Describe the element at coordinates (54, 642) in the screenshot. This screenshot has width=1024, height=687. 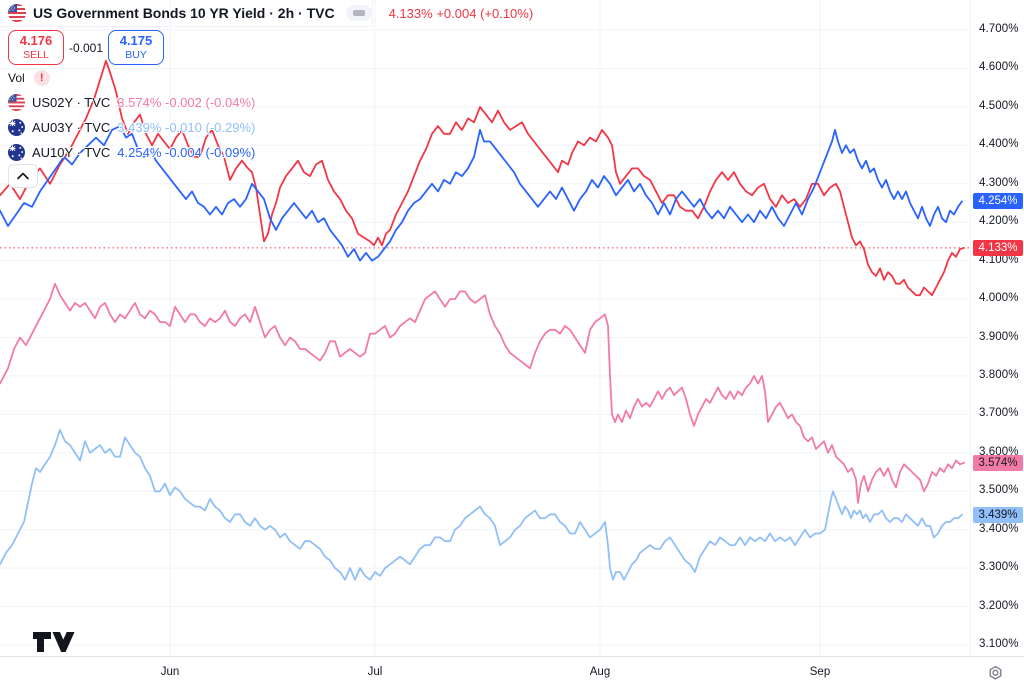
I see `tradingview-logo` at that location.